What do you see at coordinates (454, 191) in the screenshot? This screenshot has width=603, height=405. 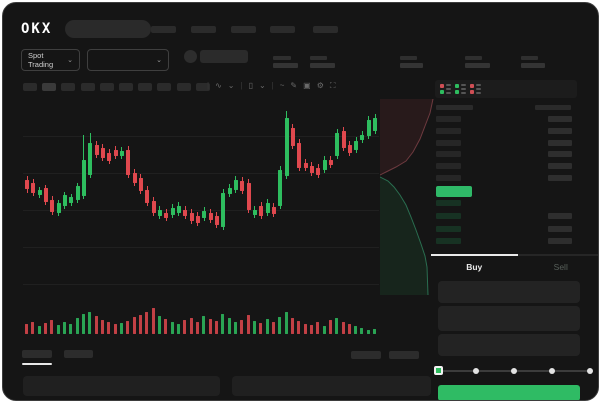 I see `orderbook-last-price` at bounding box center [454, 191].